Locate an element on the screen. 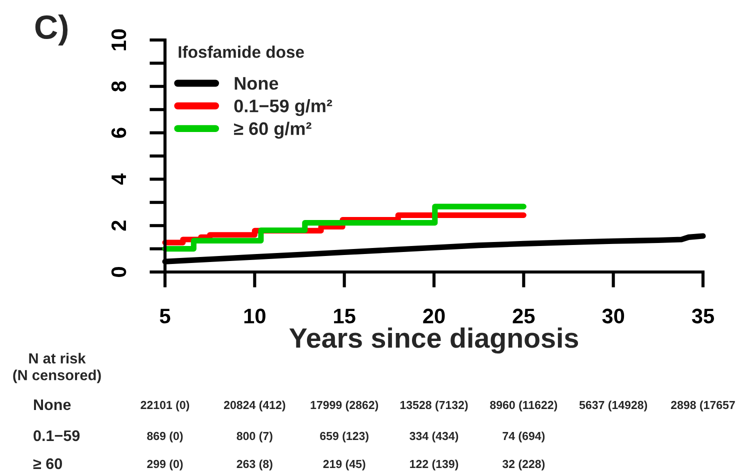  text: 17999 (2862) is located at coordinates (344, 406).